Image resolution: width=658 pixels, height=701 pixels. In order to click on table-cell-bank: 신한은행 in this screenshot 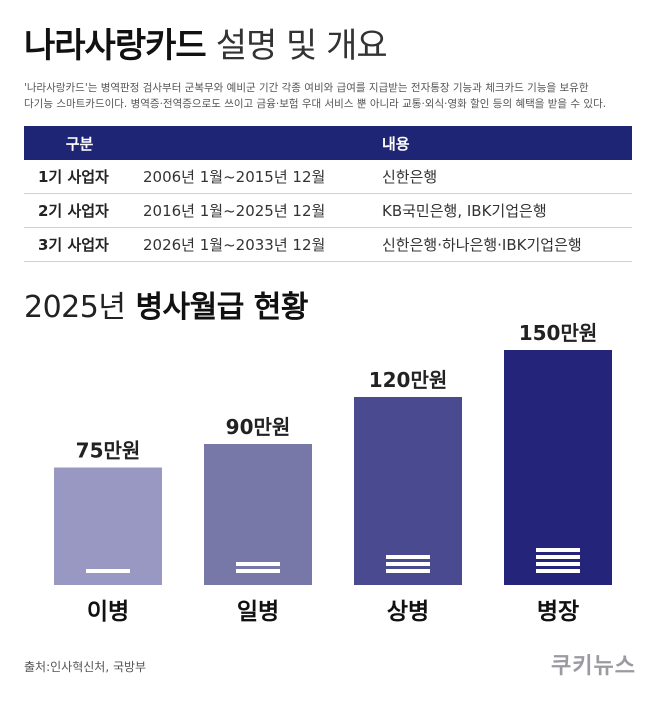, I will do `click(503, 177)`.